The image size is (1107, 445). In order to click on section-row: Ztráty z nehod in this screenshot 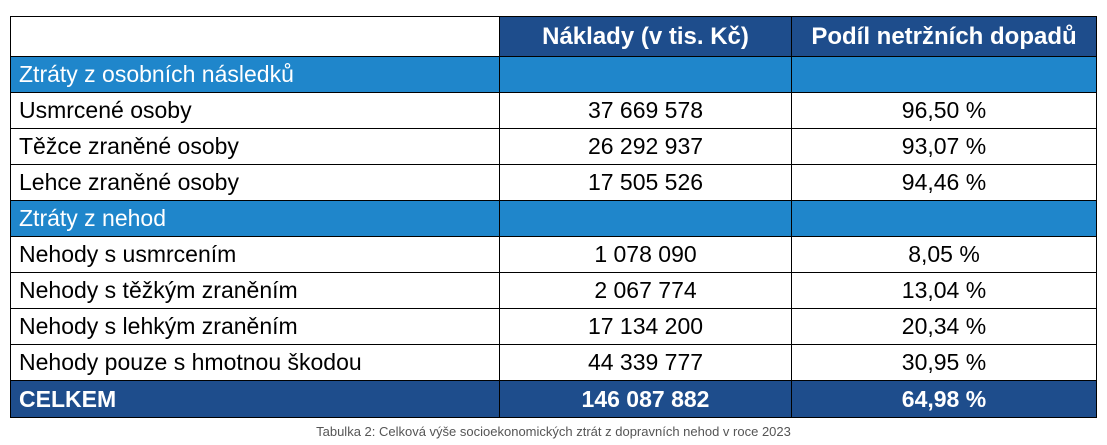, I will do `click(553, 218)`.